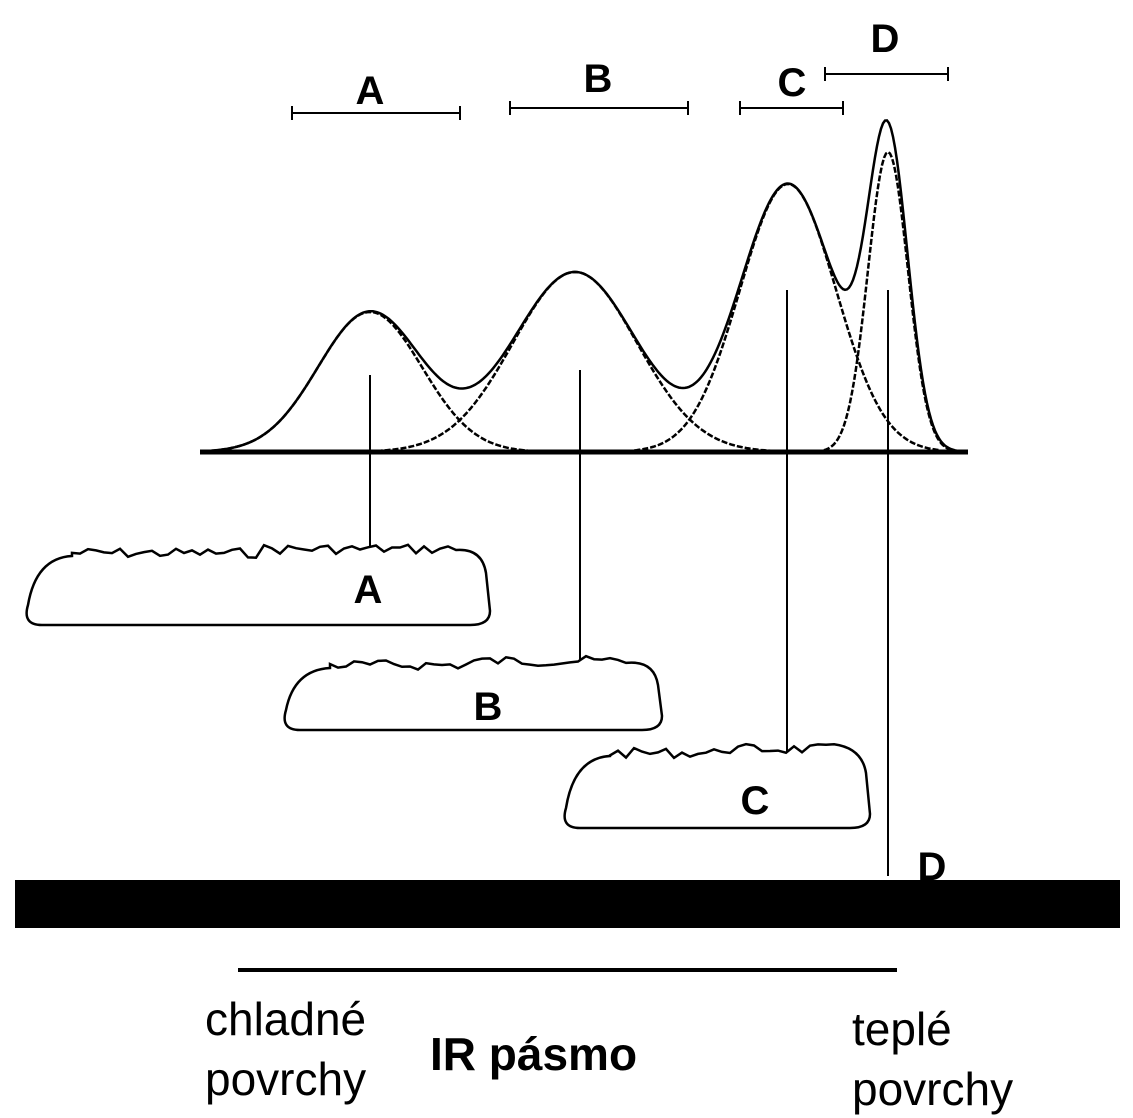  I want to click on cloud-label: A, so click(368, 590).